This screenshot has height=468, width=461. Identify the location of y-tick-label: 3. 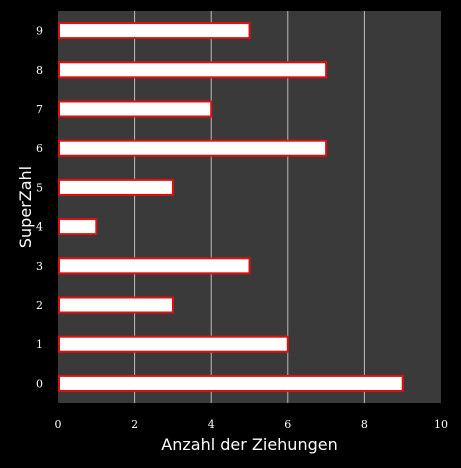
(39, 266).